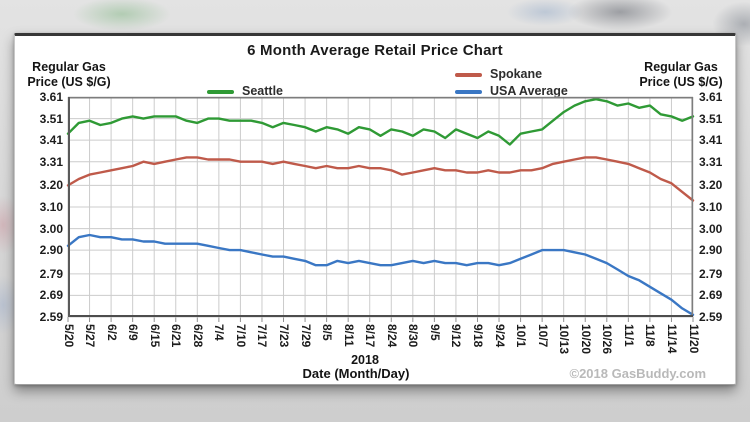 The image size is (750, 422). Describe the element at coordinates (380, 122) in the screenshot. I see `series-line-seattle` at that location.